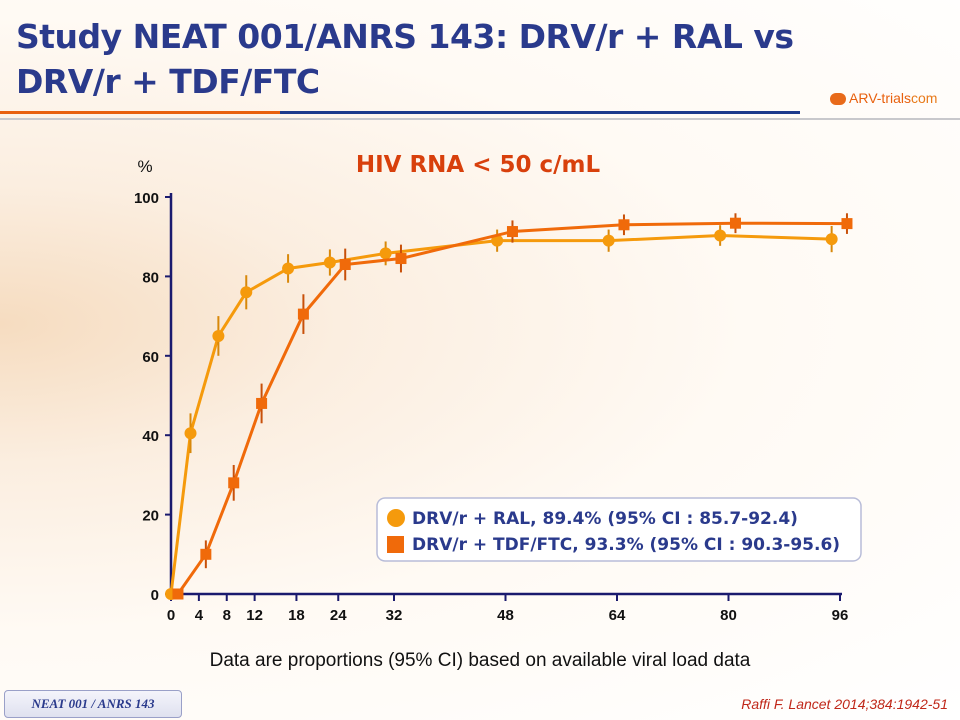 The height and width of the screenshot is (720, 960). I want to click on reference: Raffi F. Lancet 2014;384:1942-51, so click(844, 704).